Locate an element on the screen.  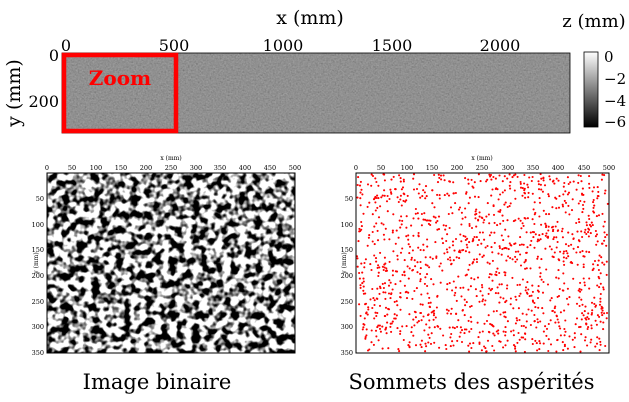
peaks-ytick: 200 is located at coordinates (347, 276).